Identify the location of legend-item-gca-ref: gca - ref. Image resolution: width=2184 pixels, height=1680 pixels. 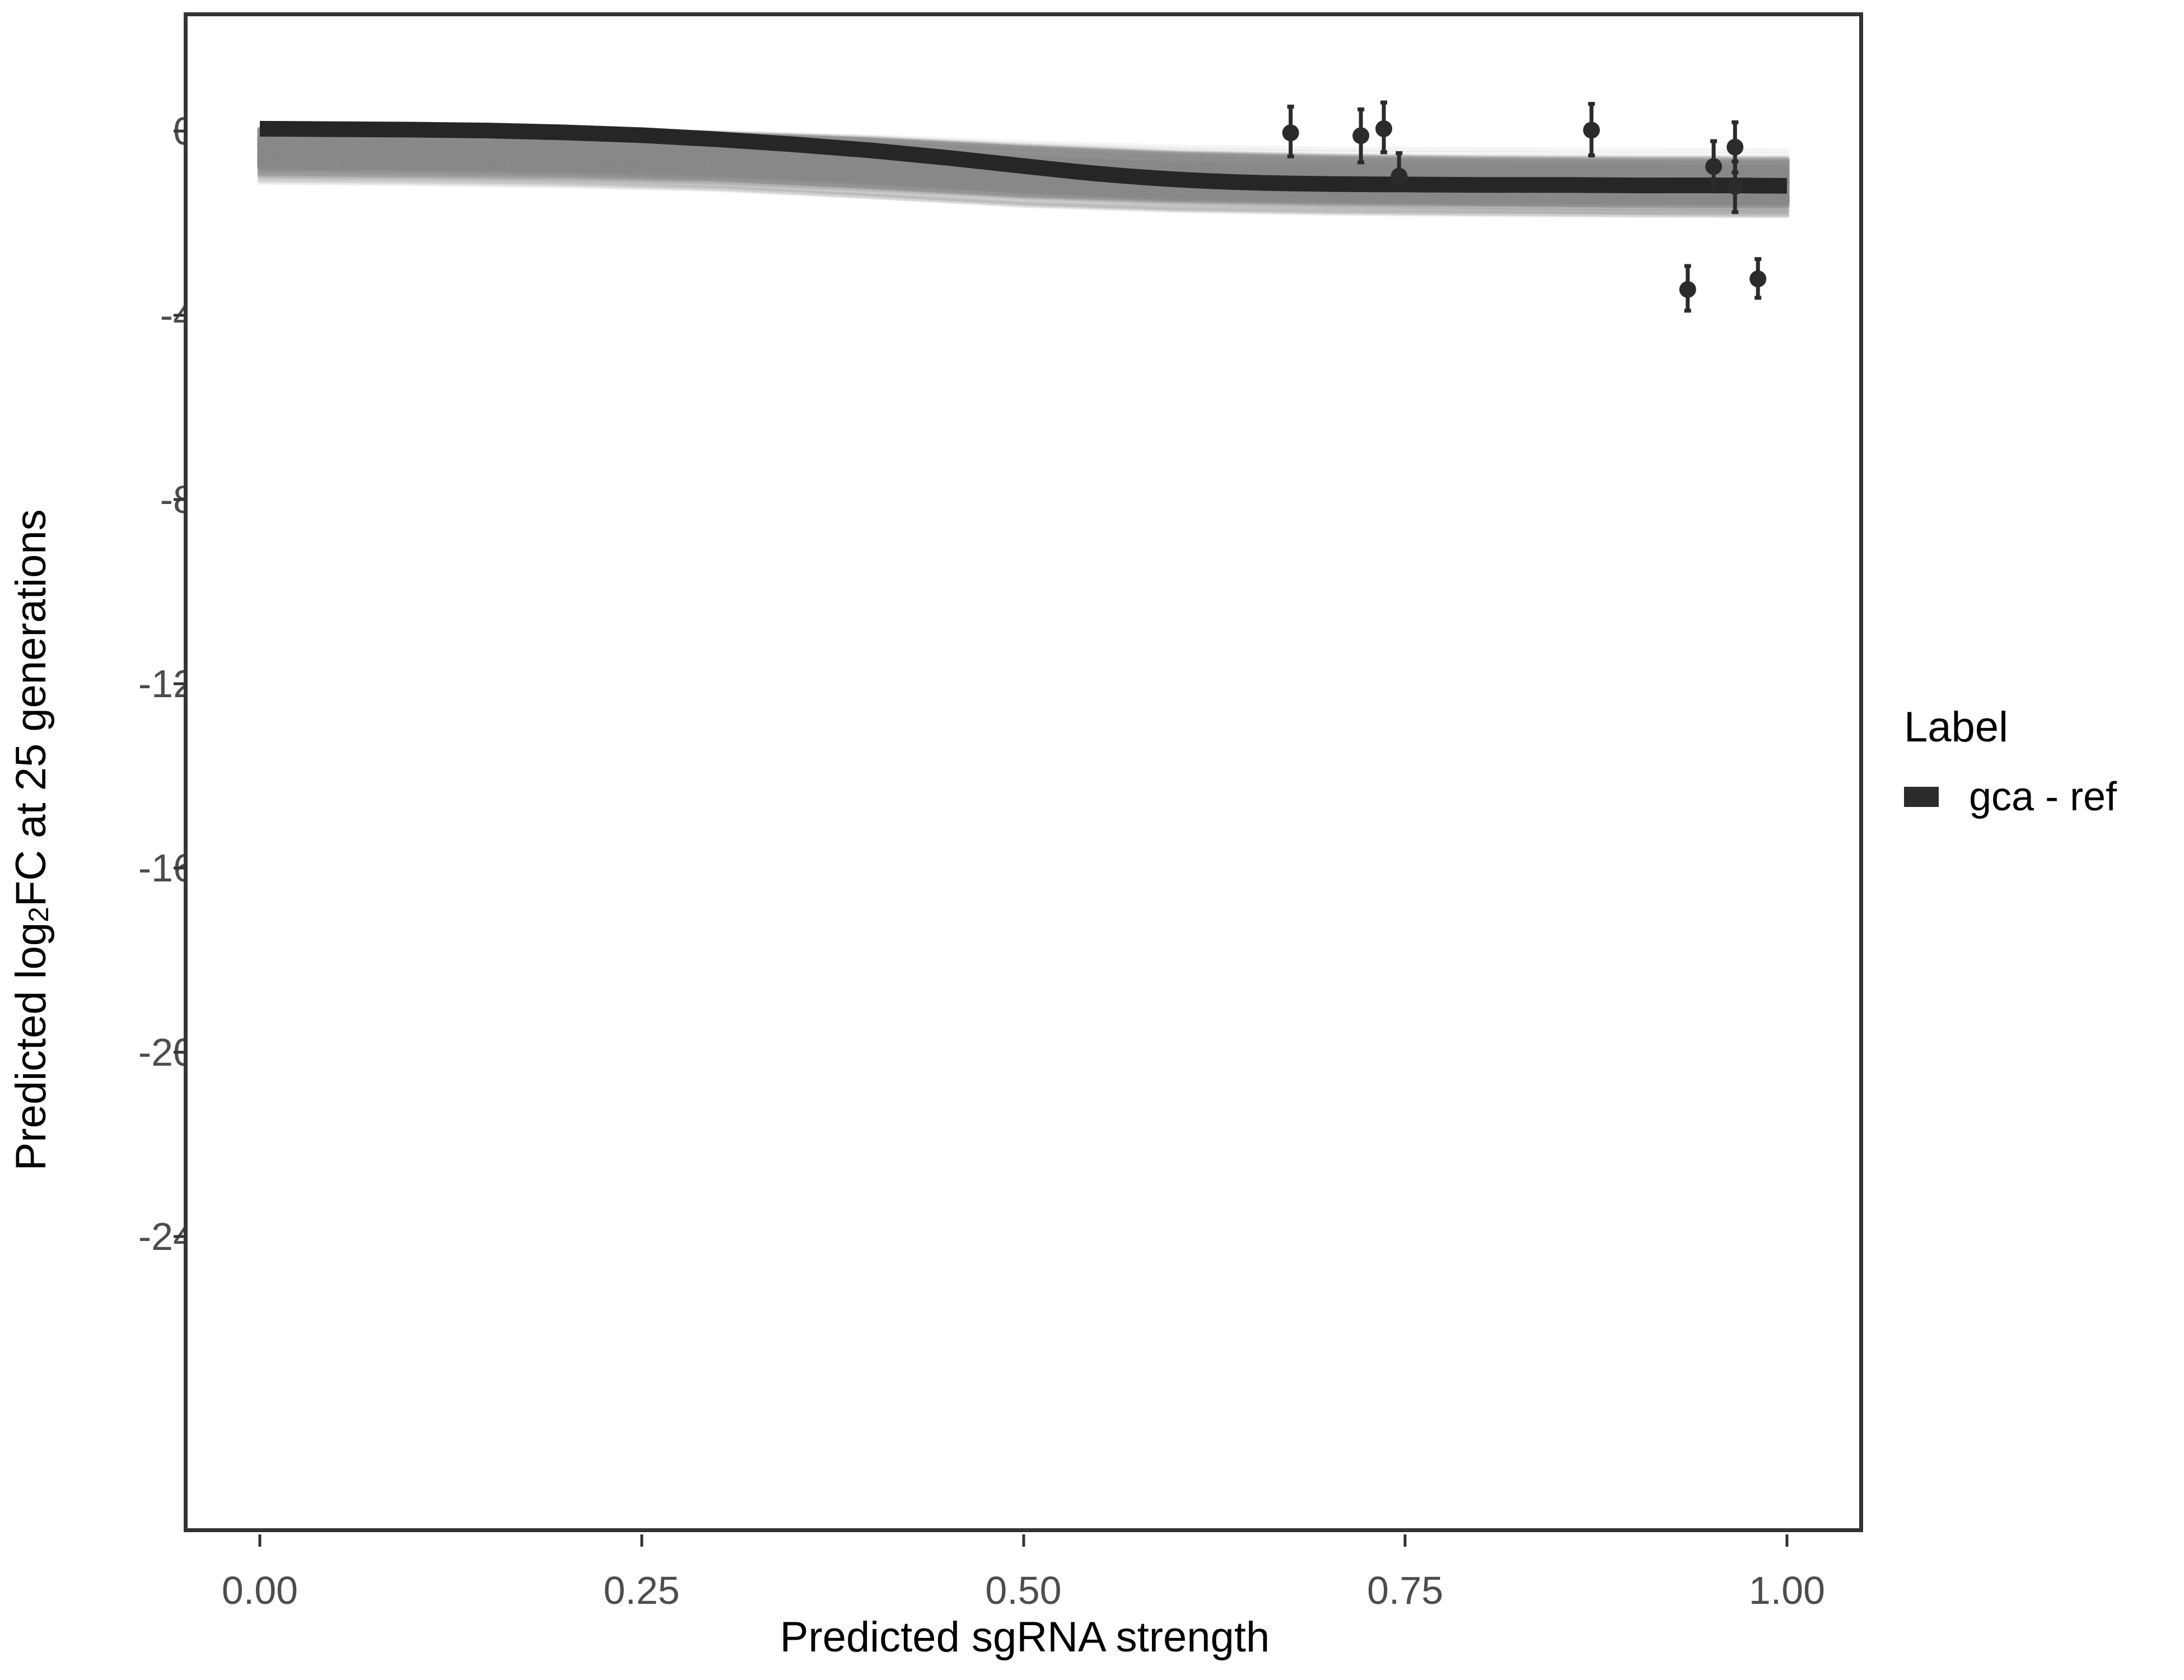
(2036, 797).